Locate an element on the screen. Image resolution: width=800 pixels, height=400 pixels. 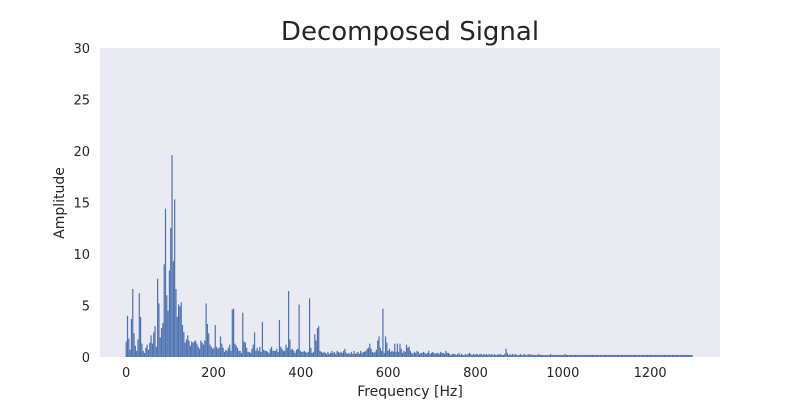
y-tick-label: 0 is located at coordinates (86, 358).